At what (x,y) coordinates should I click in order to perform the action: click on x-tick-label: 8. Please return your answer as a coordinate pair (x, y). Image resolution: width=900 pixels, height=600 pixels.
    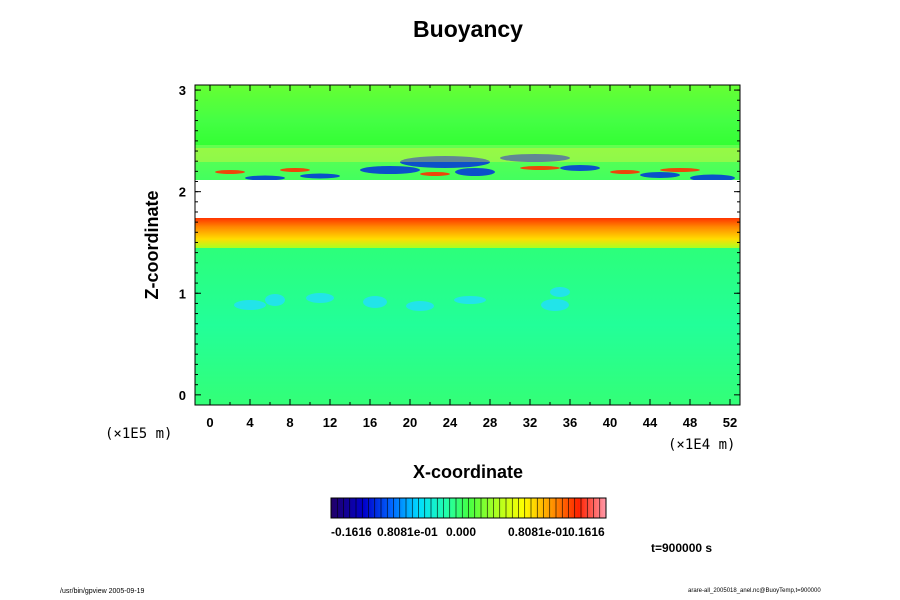
    Looking at the image, I should click on (289, 422).